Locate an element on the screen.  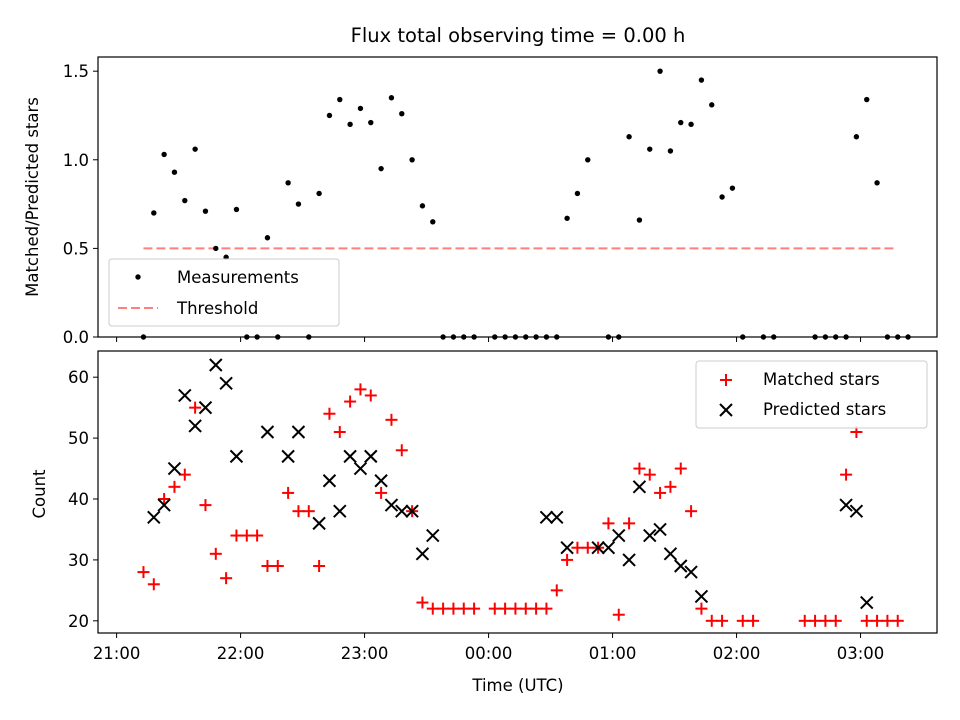
top-legend-box is located at coordinates (224, 292).